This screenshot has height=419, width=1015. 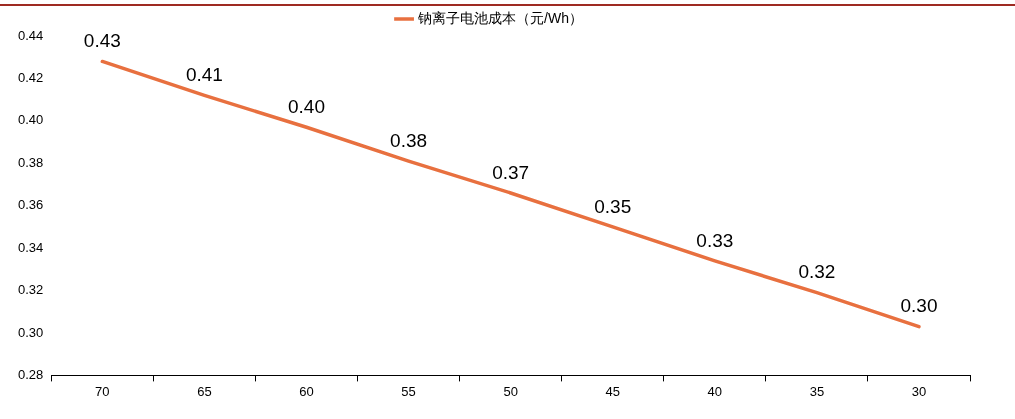 What do you see at coordinates (30, 120) in the screenshot?
I see `y-tick-label: 0.40` at bounding box center [30, 120].